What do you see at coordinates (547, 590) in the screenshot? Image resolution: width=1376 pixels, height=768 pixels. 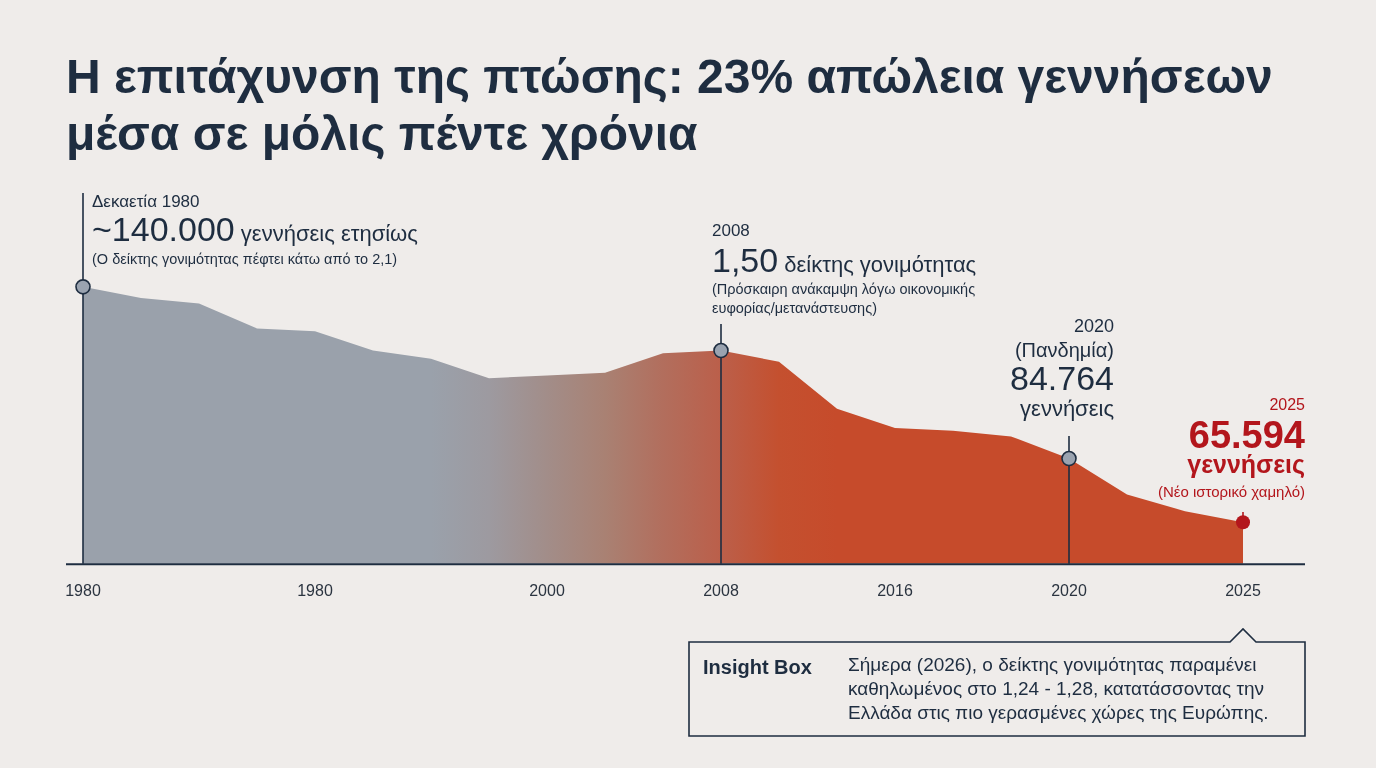 I see `x-tick-label: 2000` at bounding box center [547, 590].